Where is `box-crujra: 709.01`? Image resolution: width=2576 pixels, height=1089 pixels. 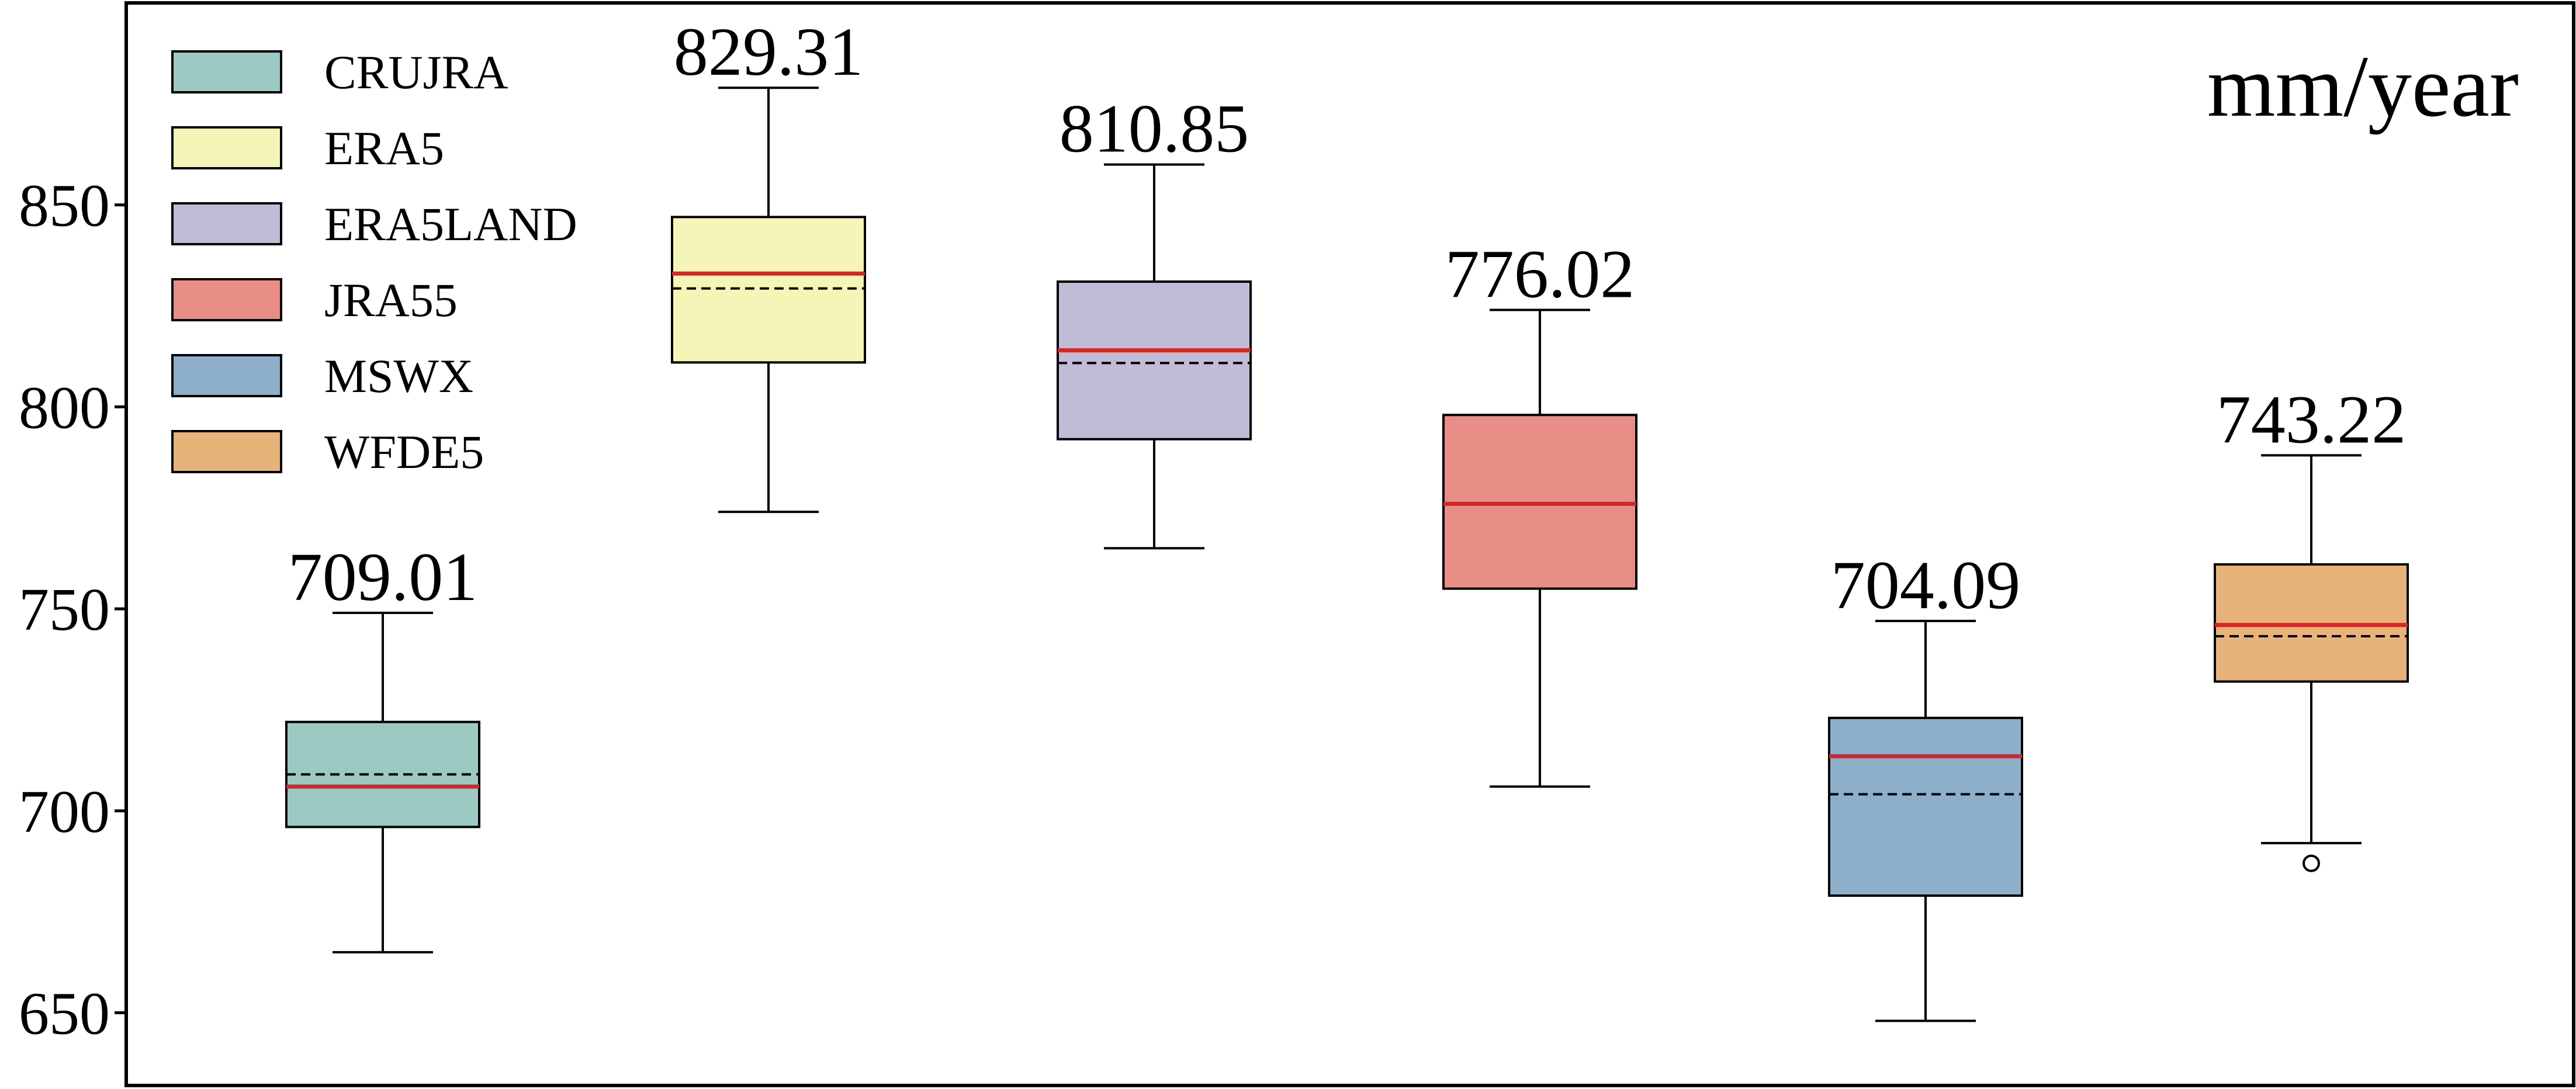
box-crujra: 709.01 is located at coordinates (383, 746).